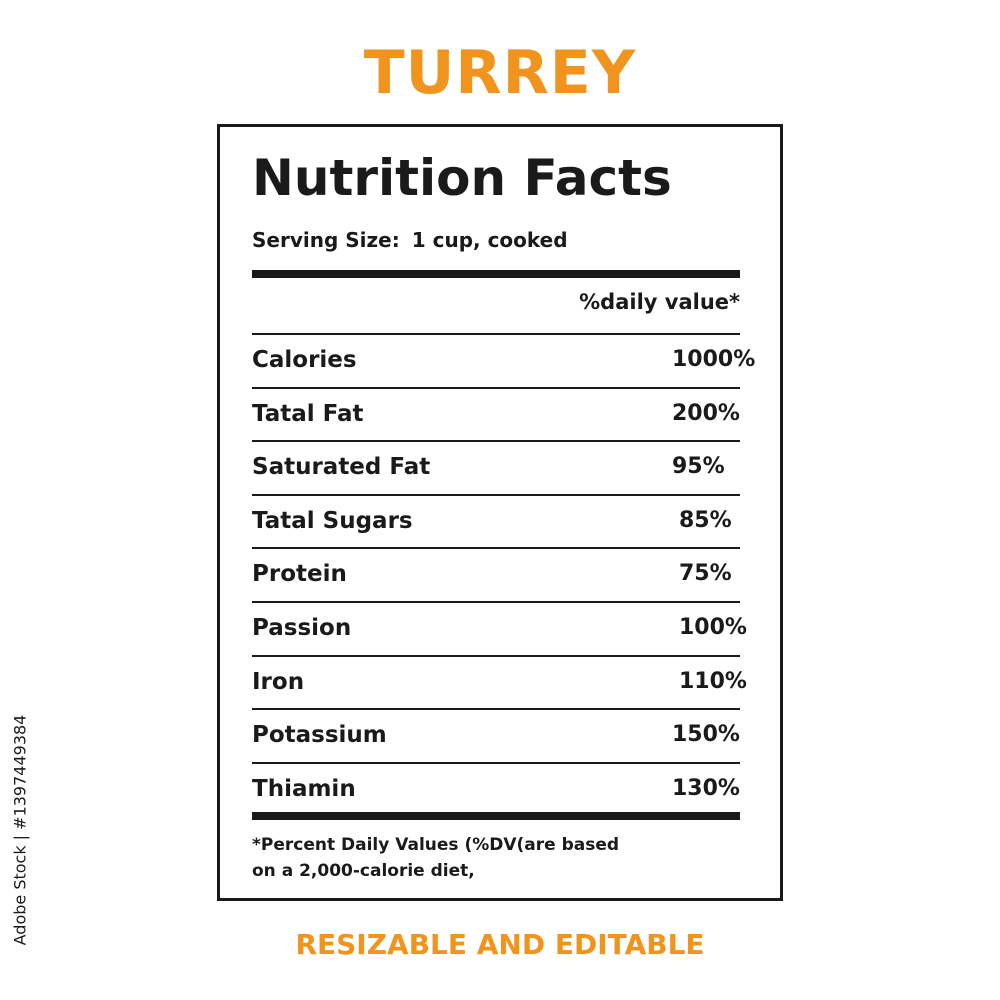 This screenshot has width=1000, height=1000. What do you see at coordinates (500, 944) in the screenshot?
I see `footer-caption: RESIZABLE AND EDITABLE` at bounding box center [500, 944].